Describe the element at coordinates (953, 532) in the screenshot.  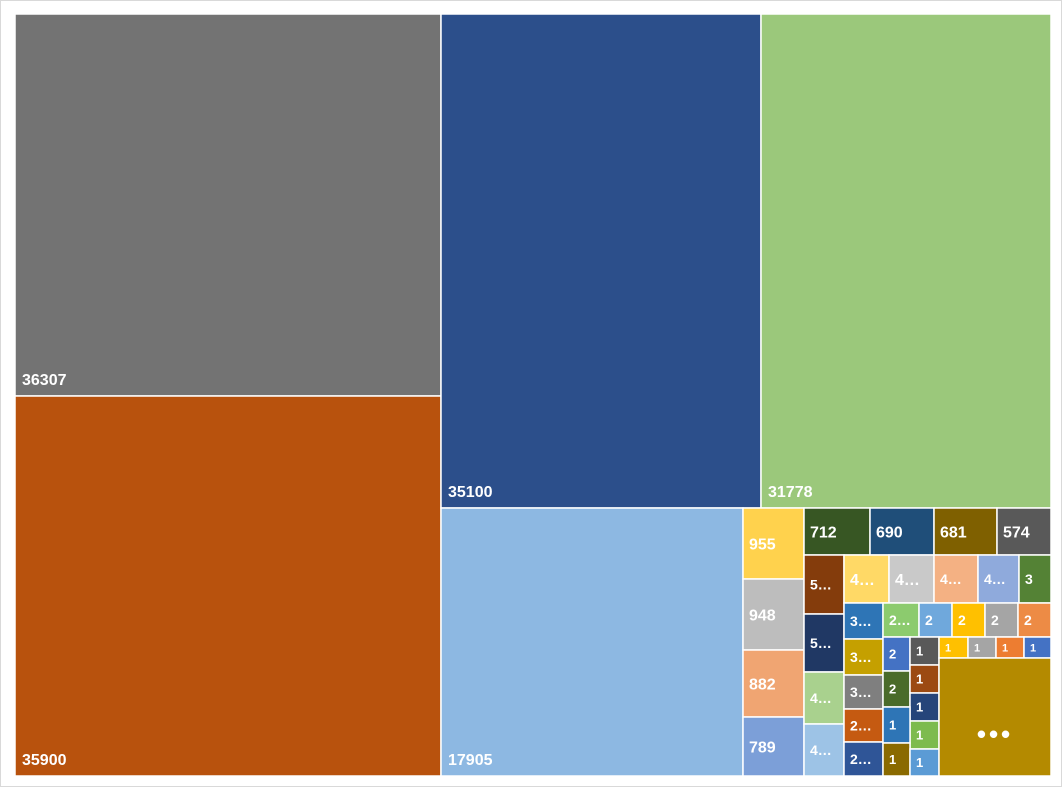
I see `treemap-tile-label: 681` at that location.